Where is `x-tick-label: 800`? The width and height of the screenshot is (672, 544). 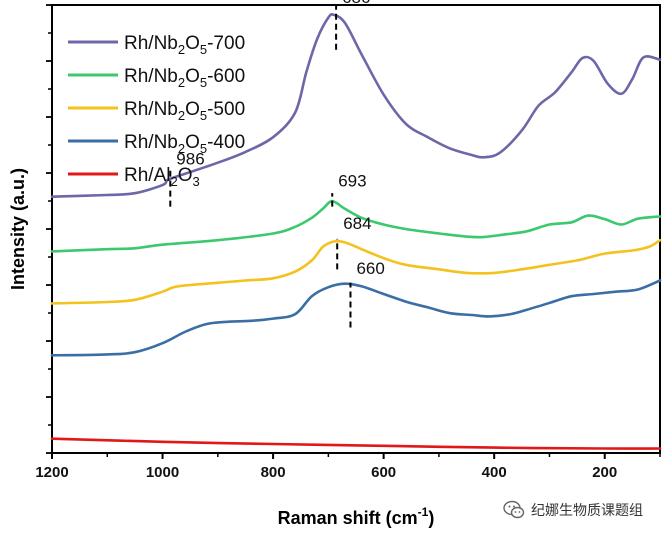 x-tick-label: 800 is located at coordinates (273, 472).